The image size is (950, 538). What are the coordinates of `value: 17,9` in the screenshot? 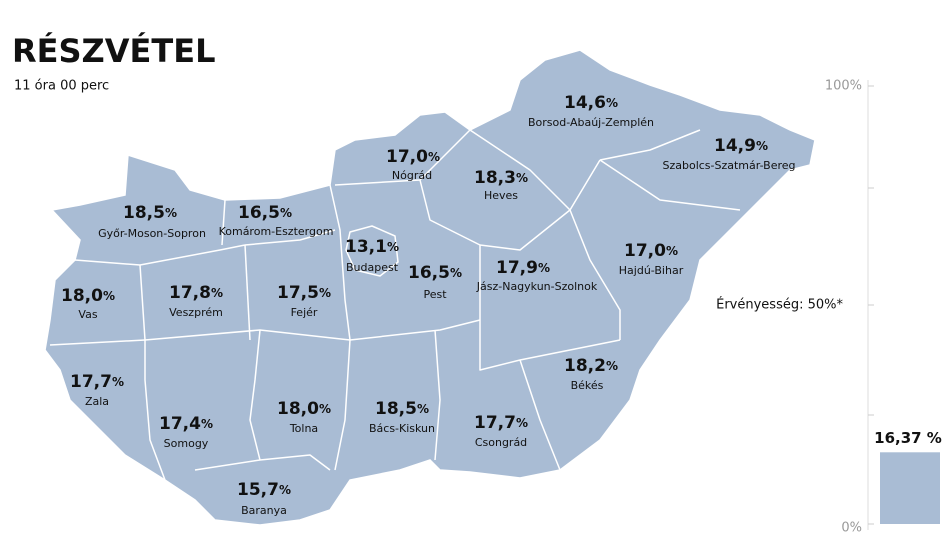 It's located at (517, 268).